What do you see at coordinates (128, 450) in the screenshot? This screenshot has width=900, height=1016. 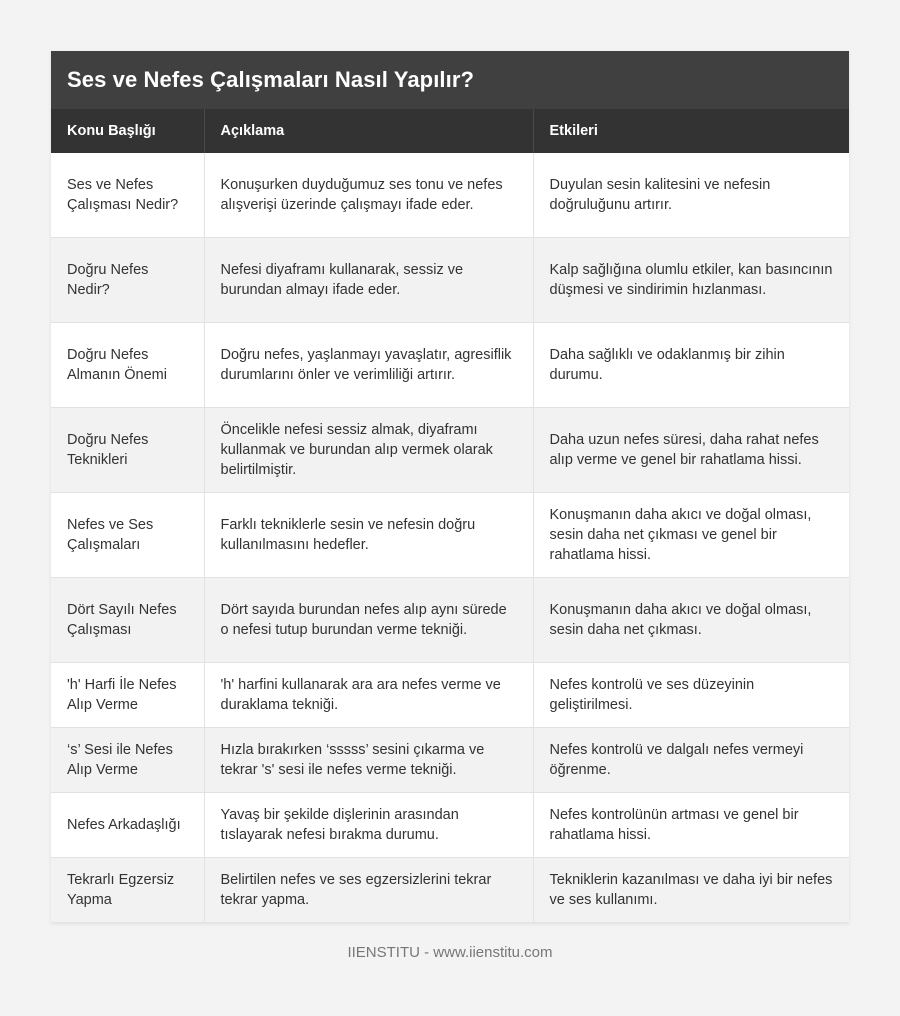 I see `cell-topic: Doğru Nefes Teknikleri` at bounding box center [128, 450].